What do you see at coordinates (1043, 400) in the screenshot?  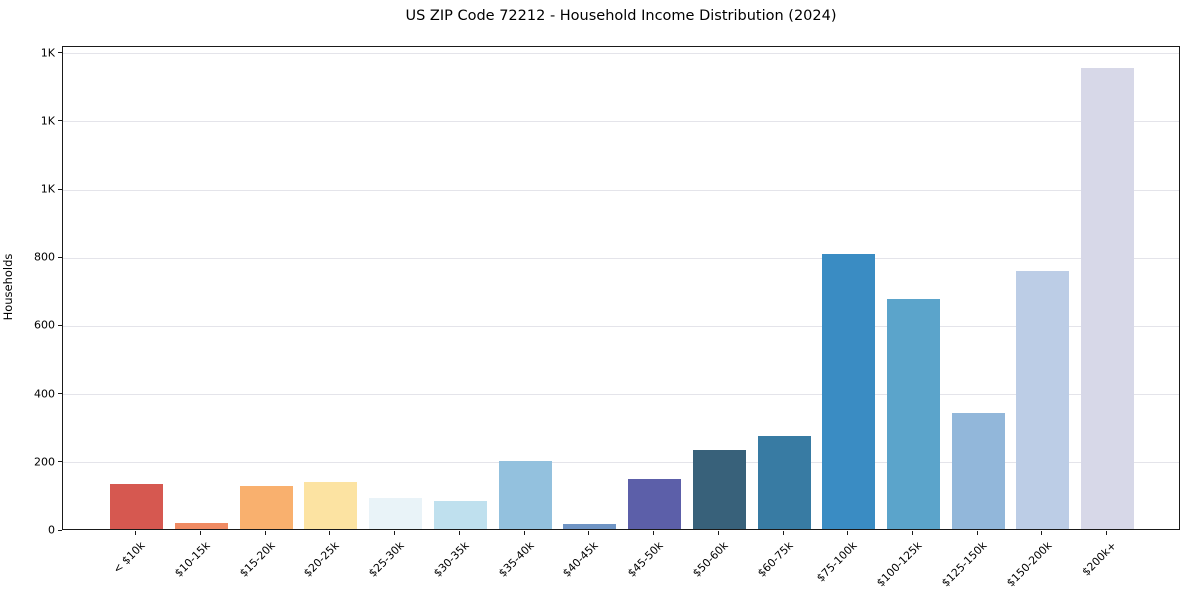 I see `bar-150-200k` at bounding box center [1043, 400].